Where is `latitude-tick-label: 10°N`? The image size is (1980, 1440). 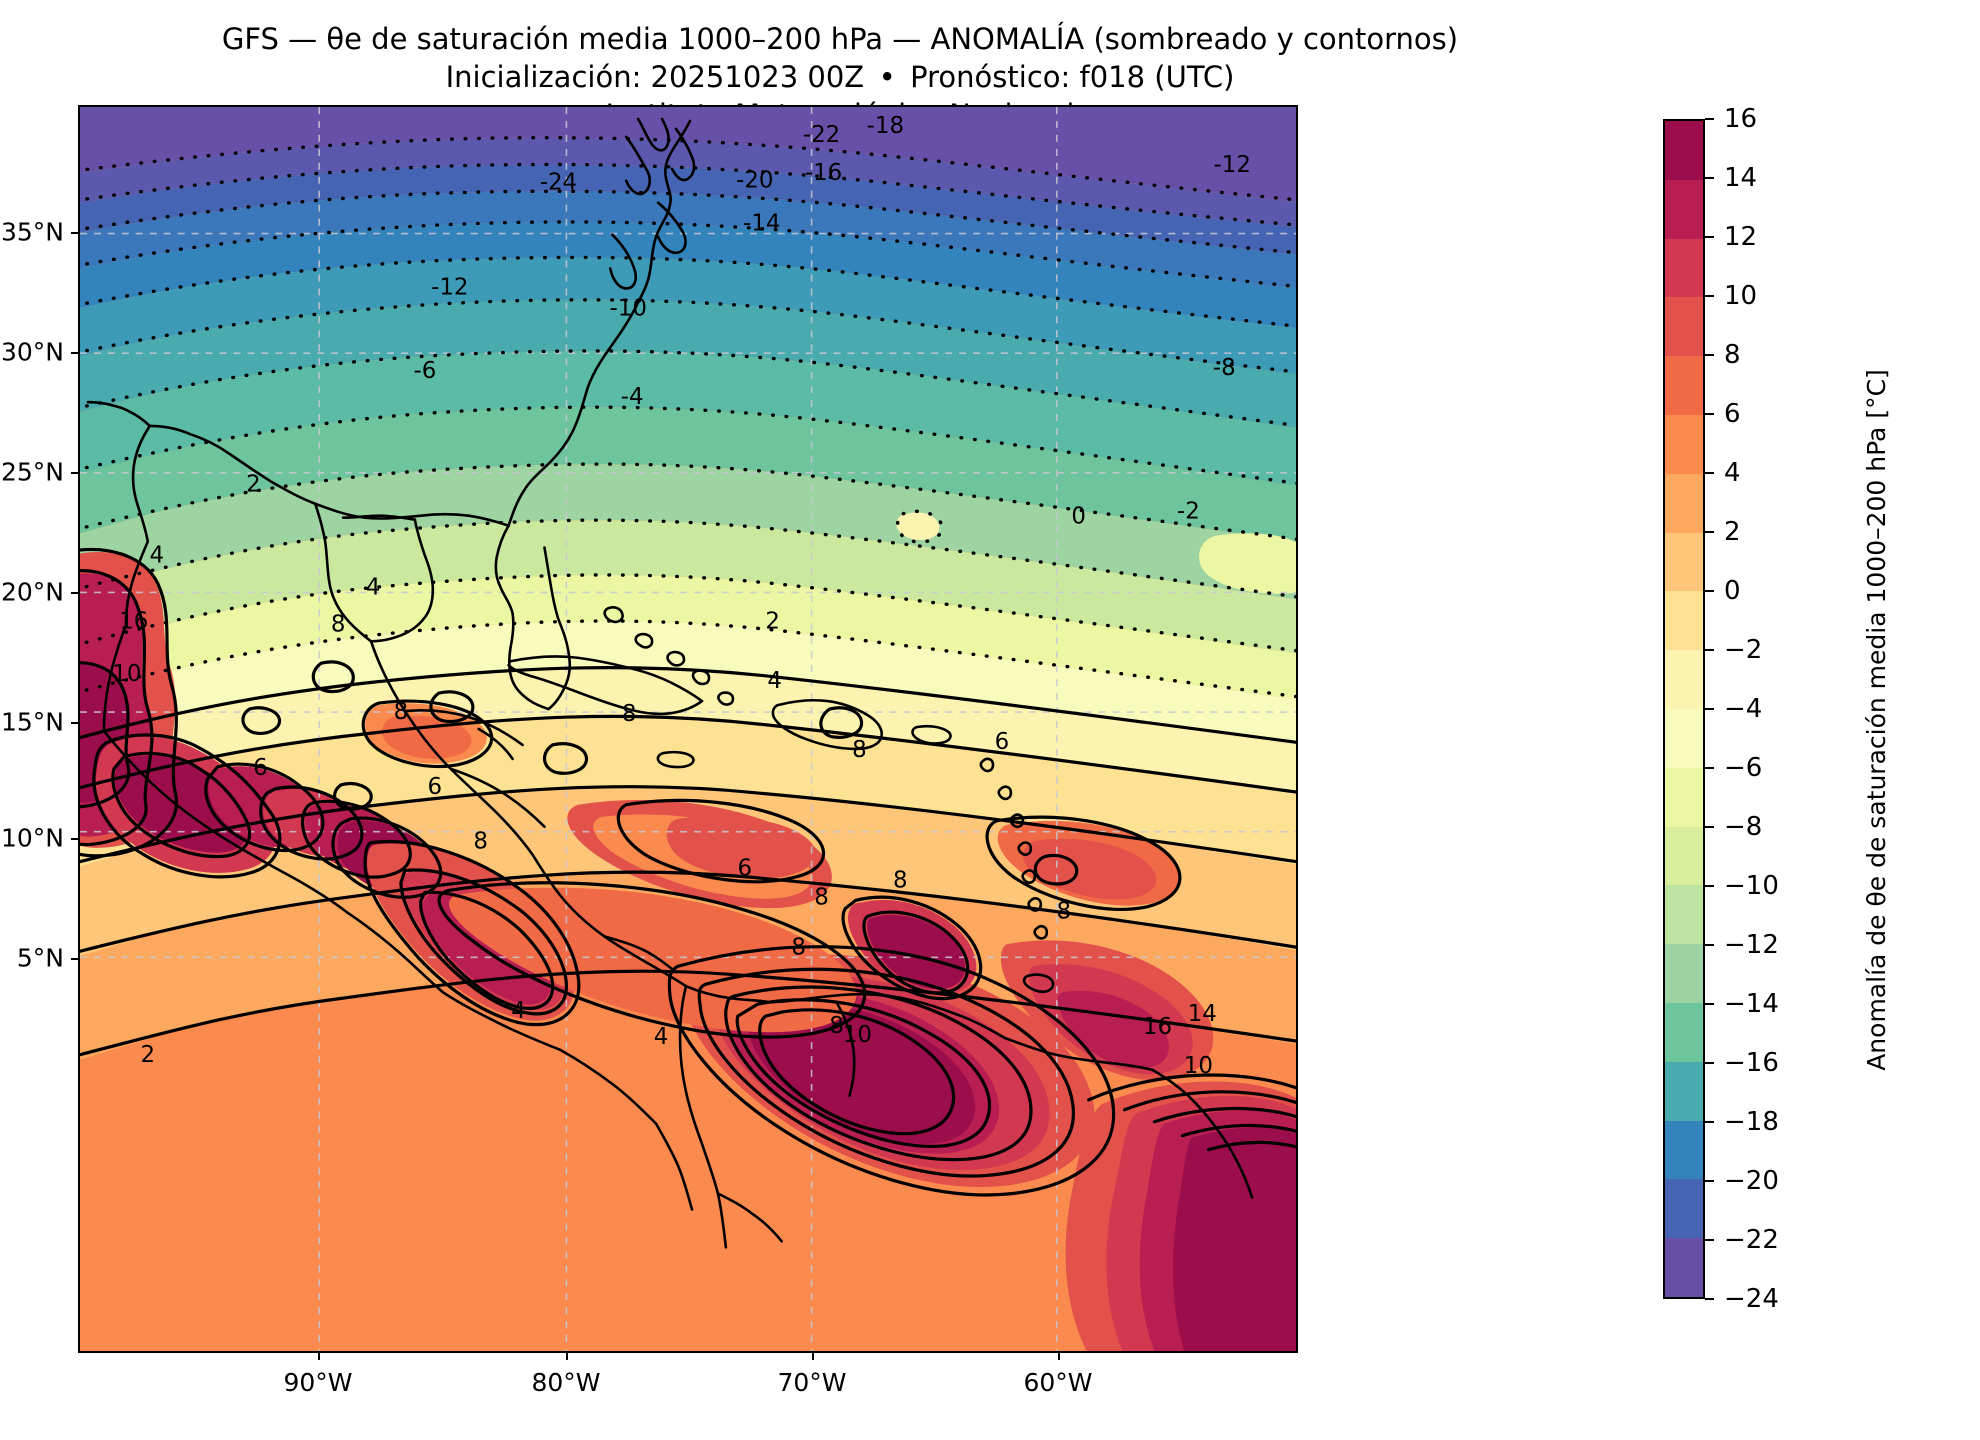
latitude-tick-label: 10°N is located at coordinates (32, 838).